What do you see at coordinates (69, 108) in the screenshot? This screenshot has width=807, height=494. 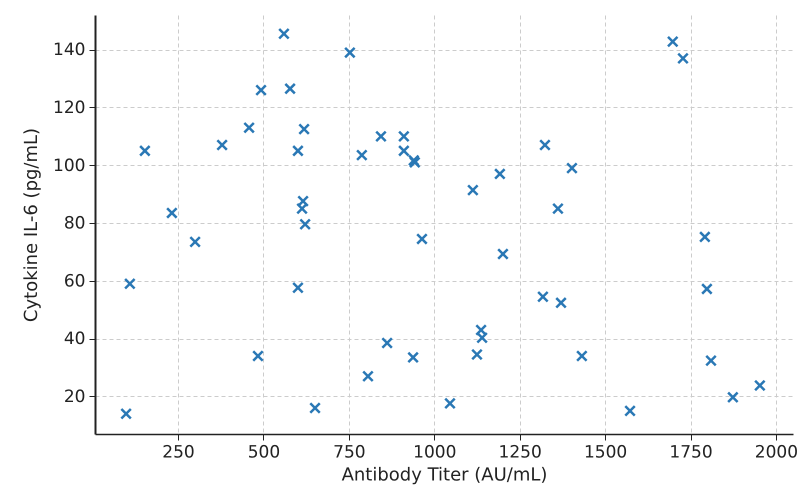 I see `y-tick-label: 120` at bounding box center [69, 108].